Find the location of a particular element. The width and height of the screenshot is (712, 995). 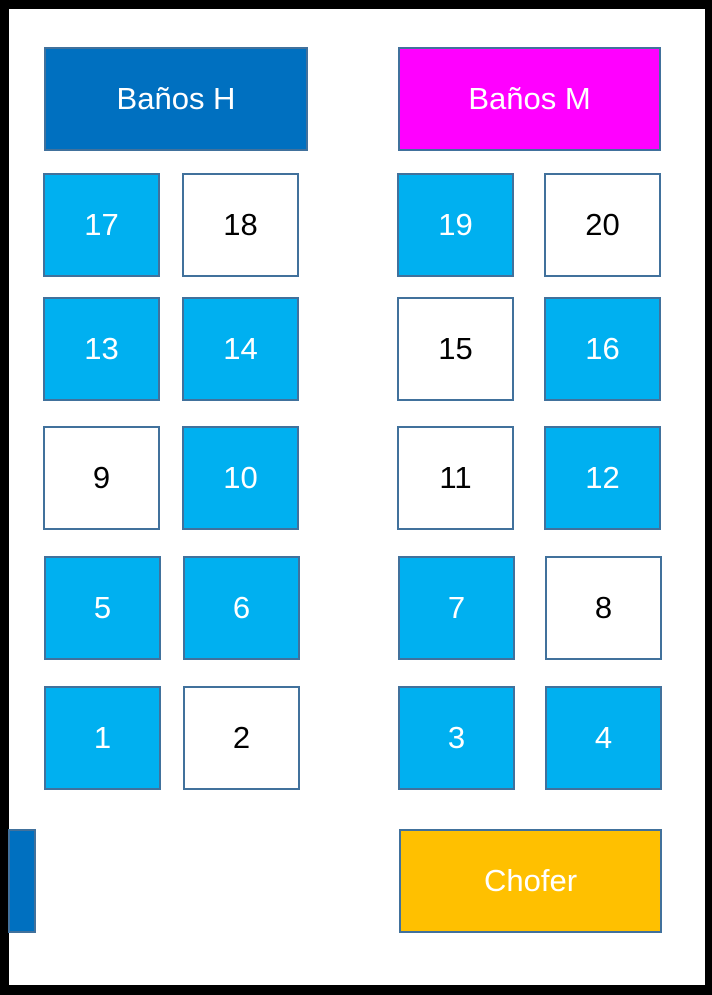

seat-number: 7 is located at coordinates (456, 607).